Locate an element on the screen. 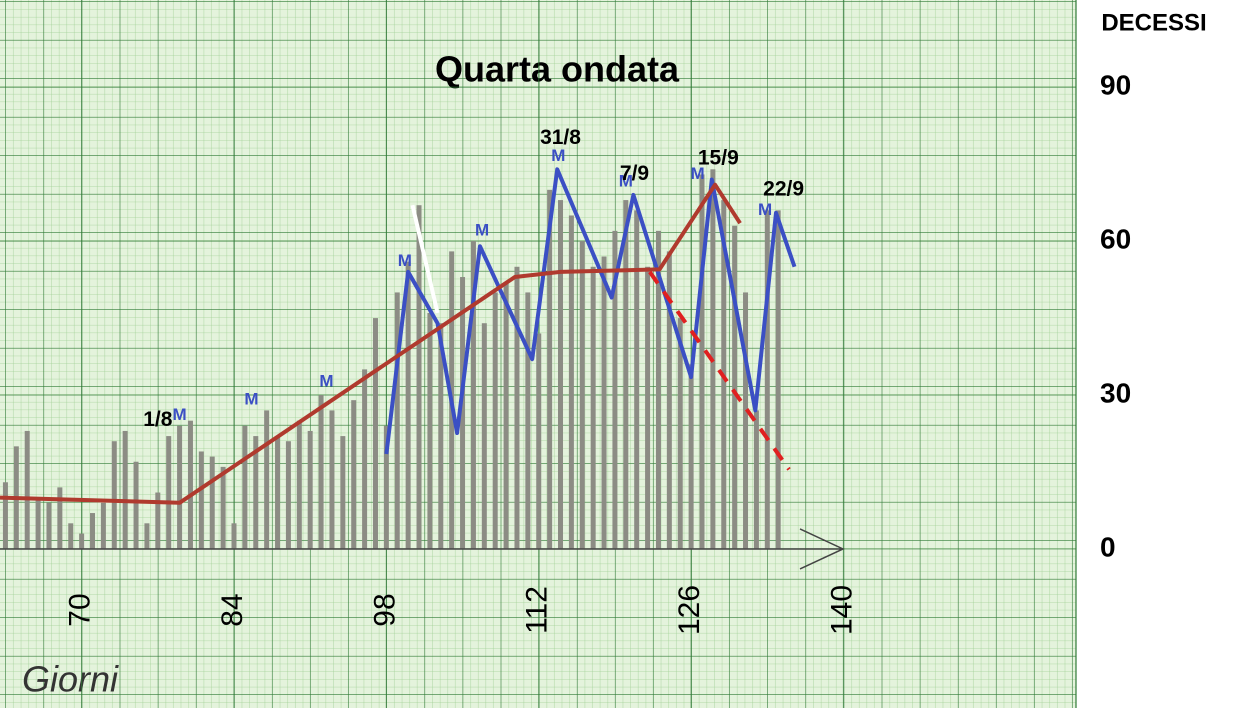 This screenshot has height=708, width=1244. y-tick-label: 0 is located at coordinates (1108, 546).